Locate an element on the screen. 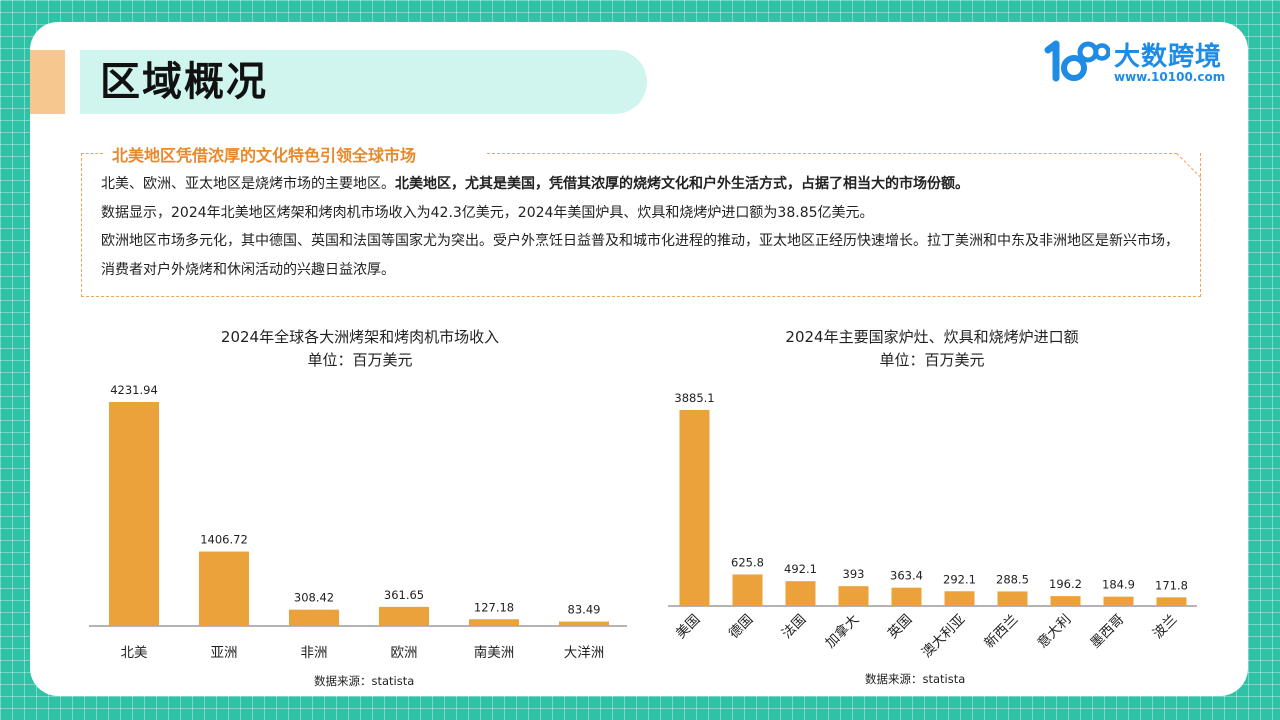 This screenshot has width=1280, height=720. chart-title: 2024年全球各大洲烤架和烤肉机市场收入 is located at coordinates (360, 337).